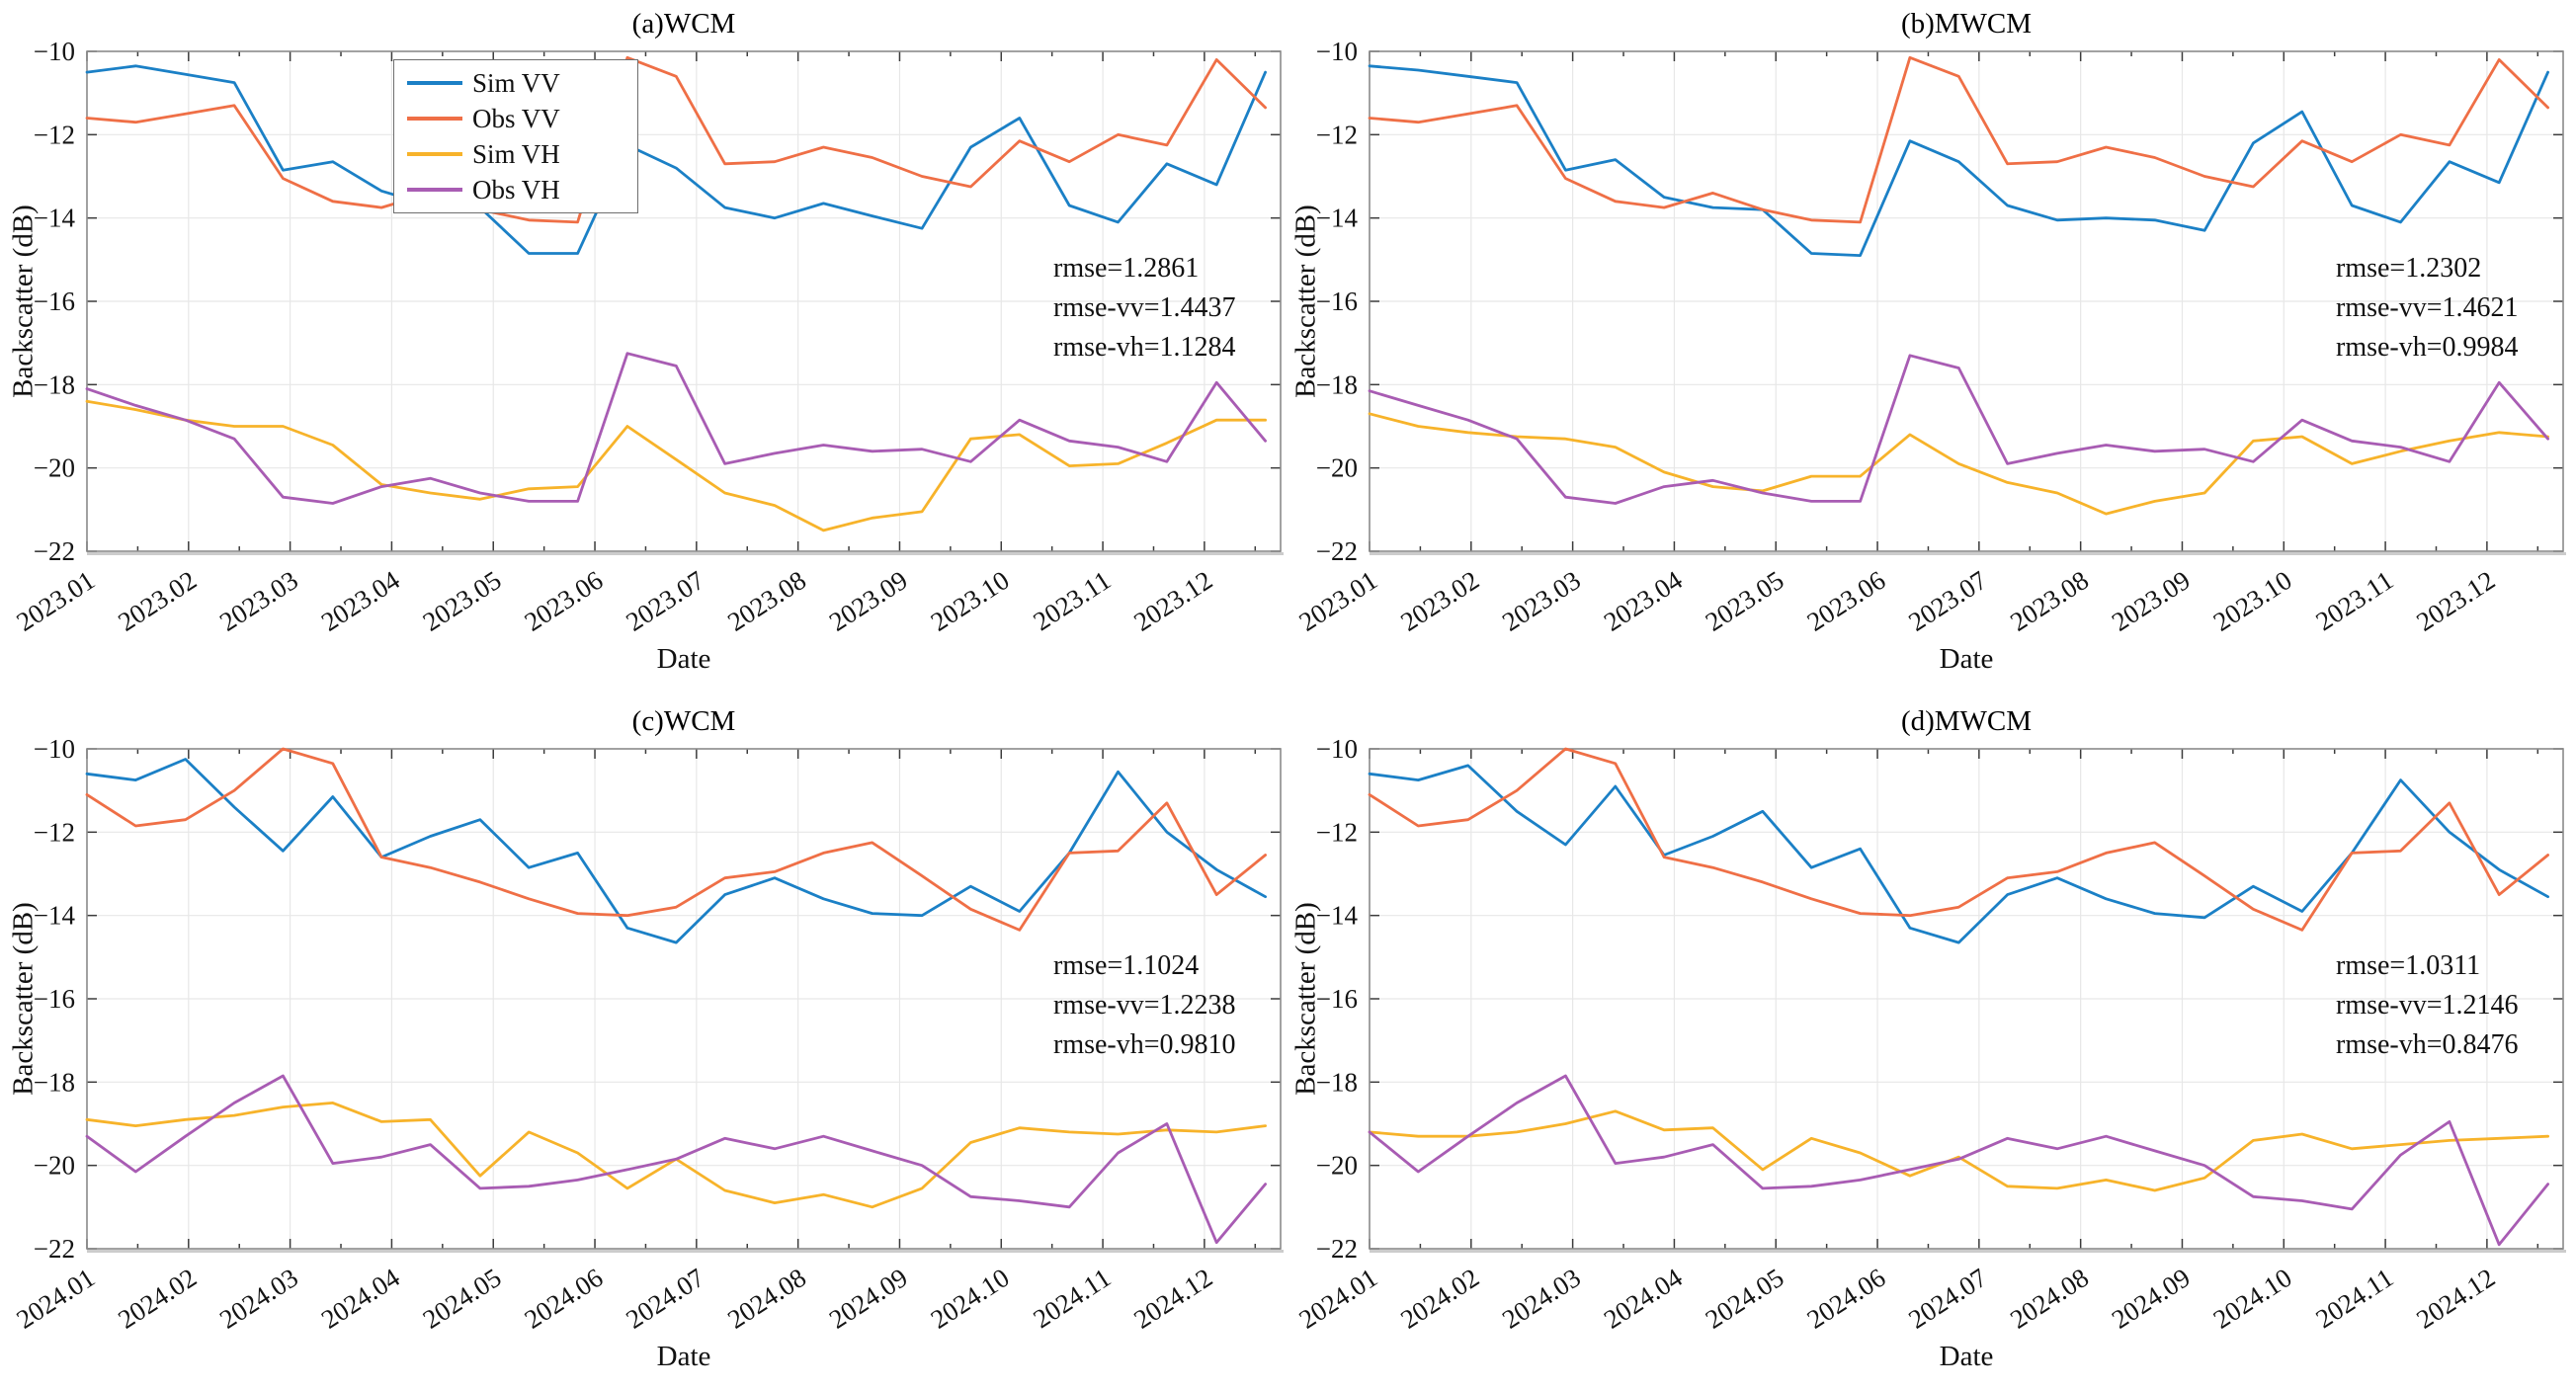 The height and width of the screenshot is (1390, 2576). What do you see at coordinates (1845, 1299) in the screenshot?
I see `svg-text: 2024.06` at bounding box center [1845, 1299].